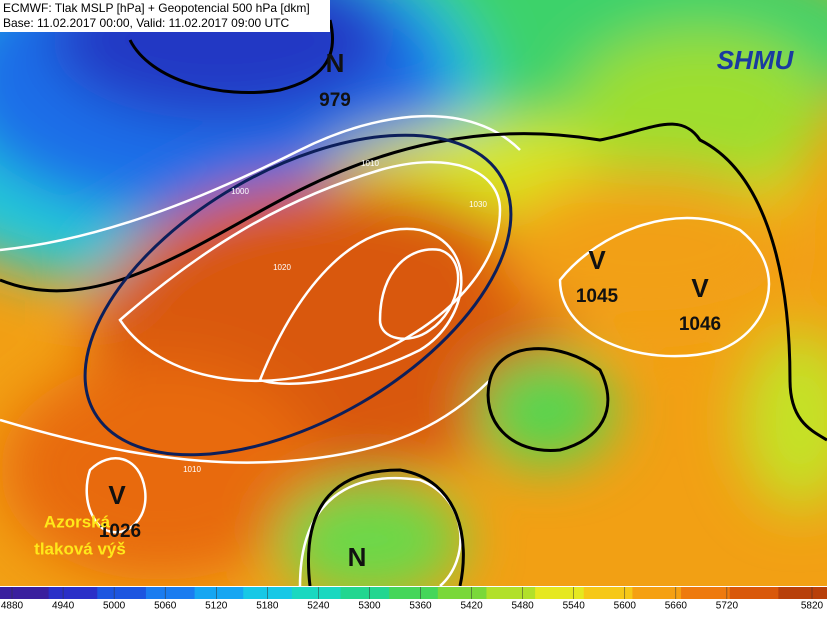 The width and height of the screenshot is (827, 618). What do you see at coordinates (597, 296) in the screenshot?
I see `center-value: 1045` at bounding box center [597, 296].